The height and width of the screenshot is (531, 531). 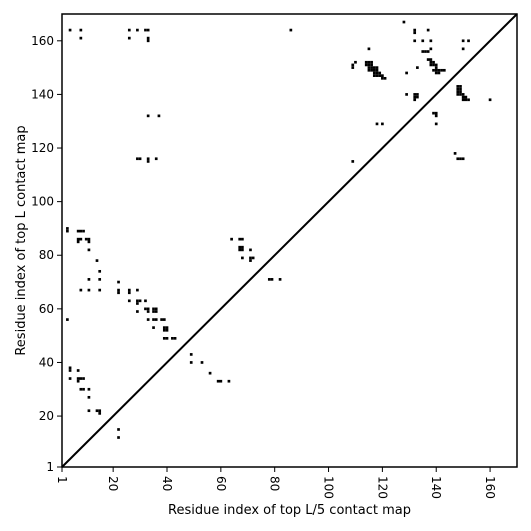 I want to click on x-tick-label: 120, so click(x=382, y=487).